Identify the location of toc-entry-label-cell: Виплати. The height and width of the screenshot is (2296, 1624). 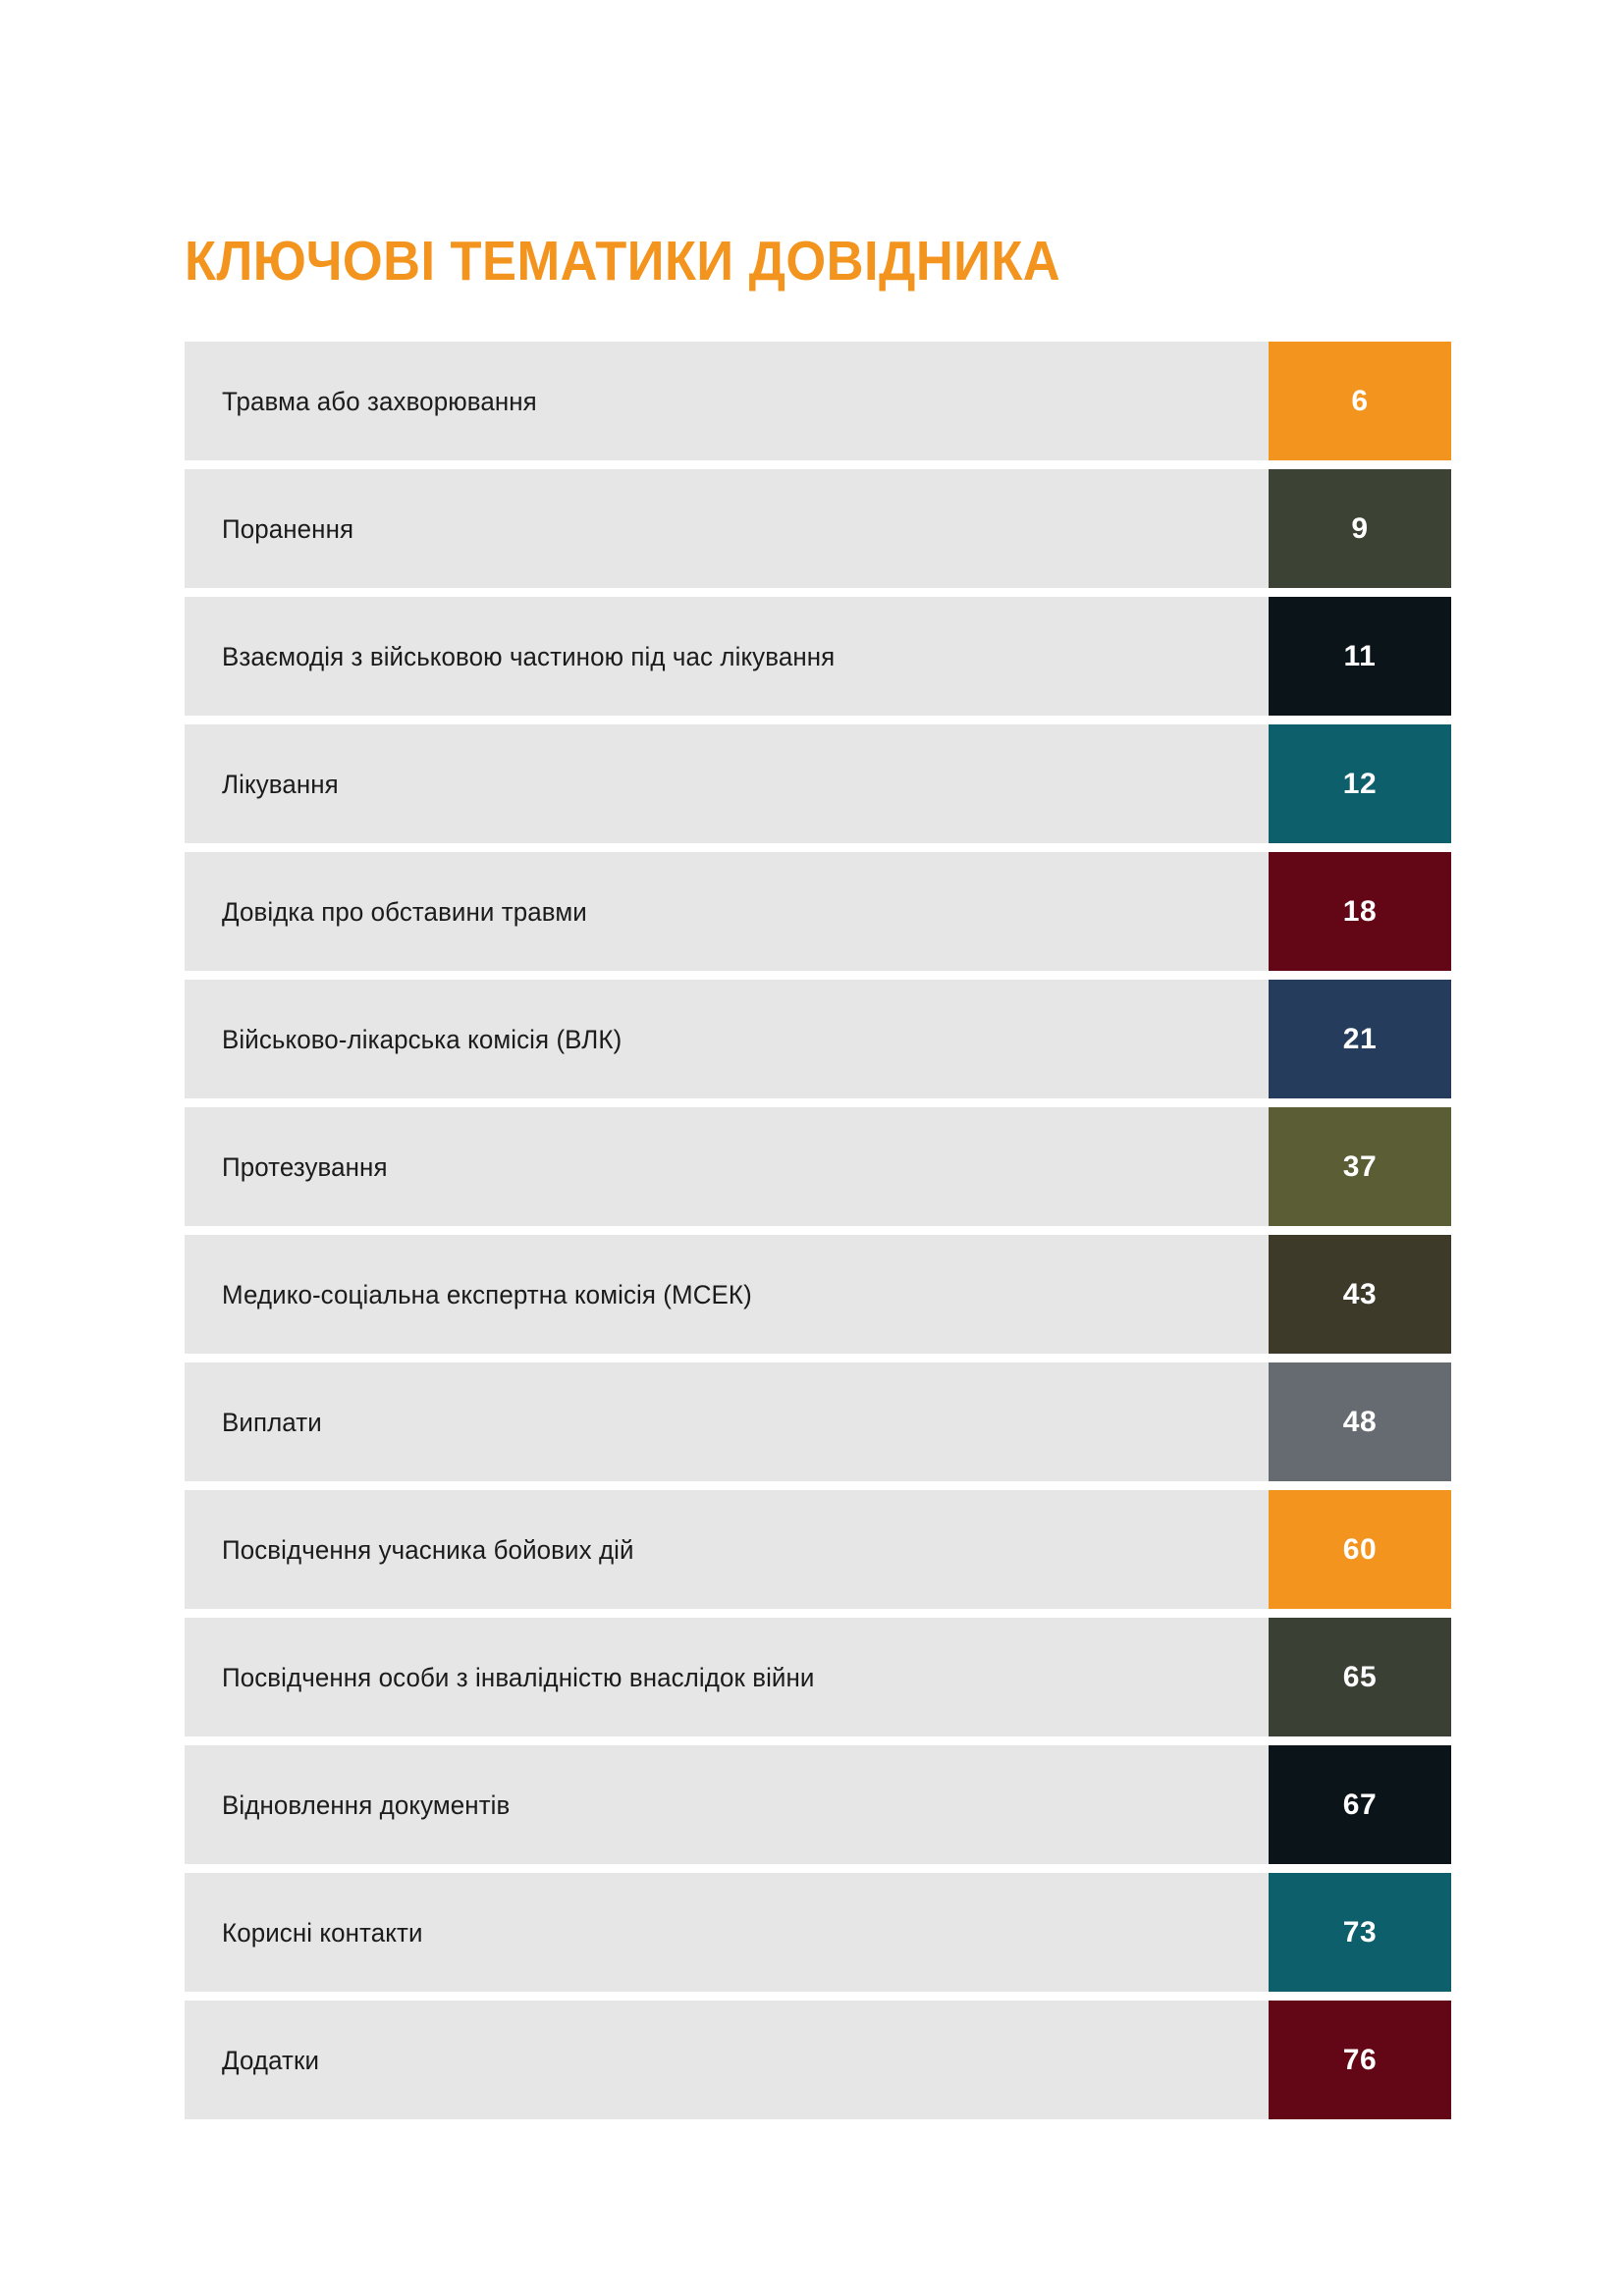
(727, 1421).